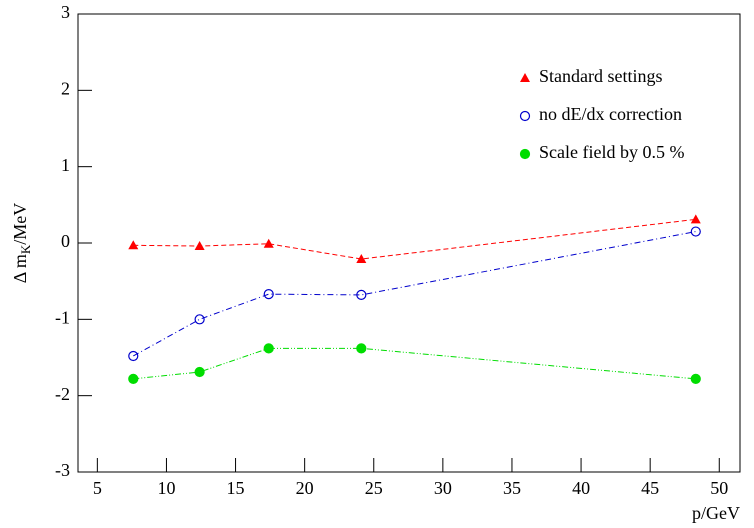 The width and height of the screenshot is (754, 528). I want to click on y-axis-label: Δ mK/MeV, so click(21, 243).